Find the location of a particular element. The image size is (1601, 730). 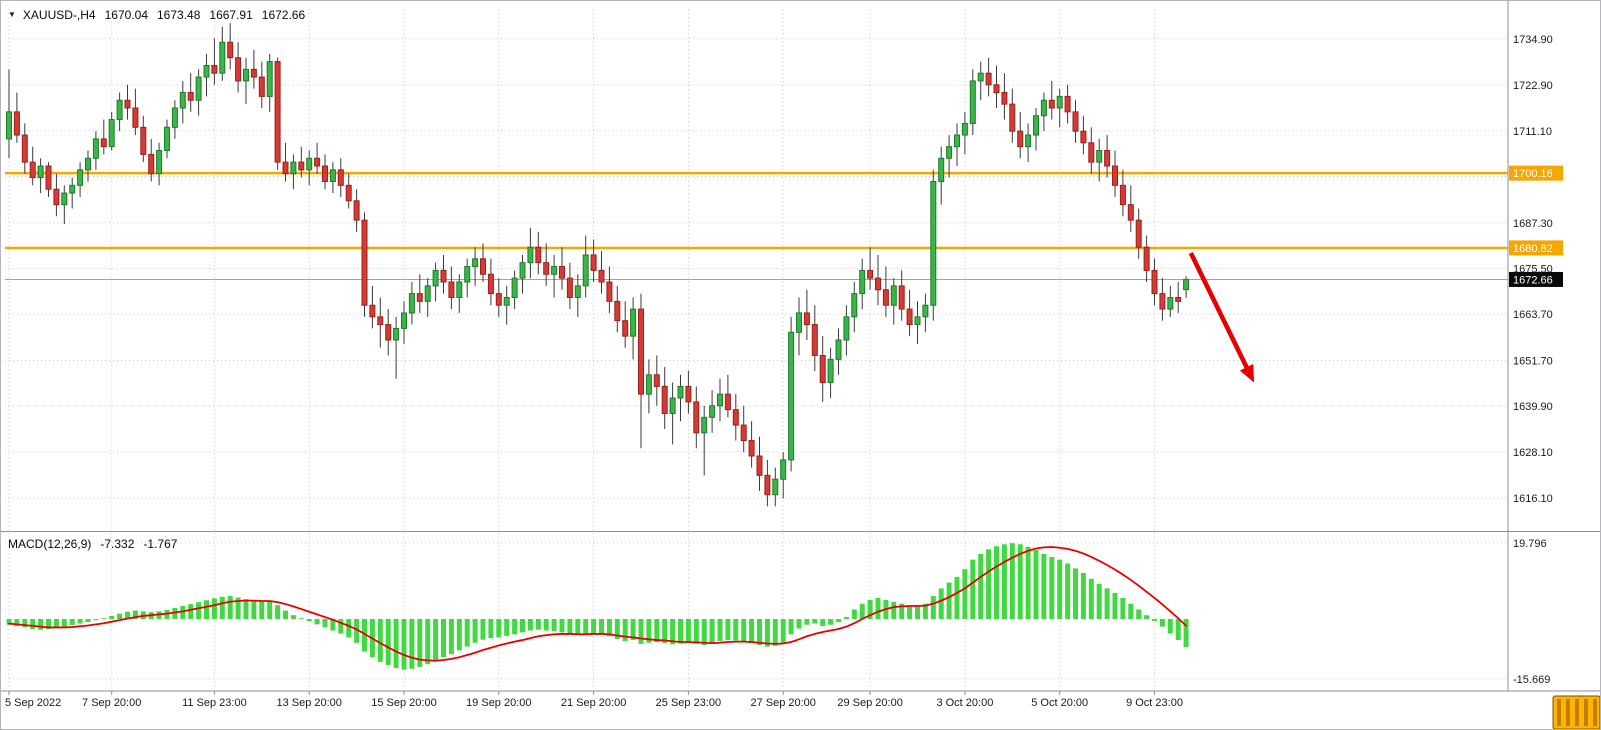

time-axis-label: 25 Sep 23:00 is located at coordinates (688, 703).